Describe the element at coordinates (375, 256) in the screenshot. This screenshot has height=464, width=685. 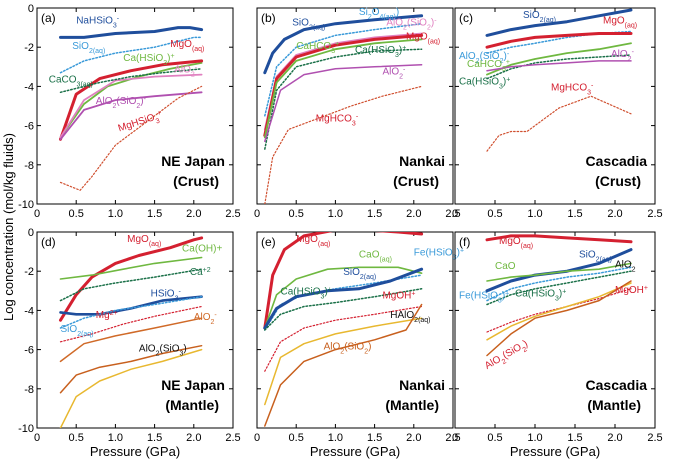
I see `species-label: CaO(aq)` at that location.